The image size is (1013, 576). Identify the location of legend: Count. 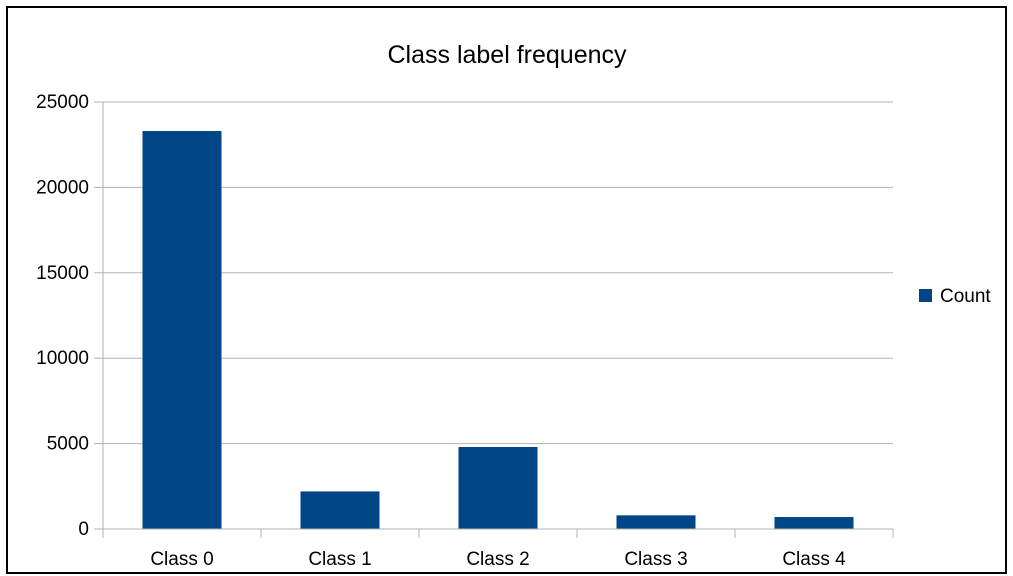
(955, 296).